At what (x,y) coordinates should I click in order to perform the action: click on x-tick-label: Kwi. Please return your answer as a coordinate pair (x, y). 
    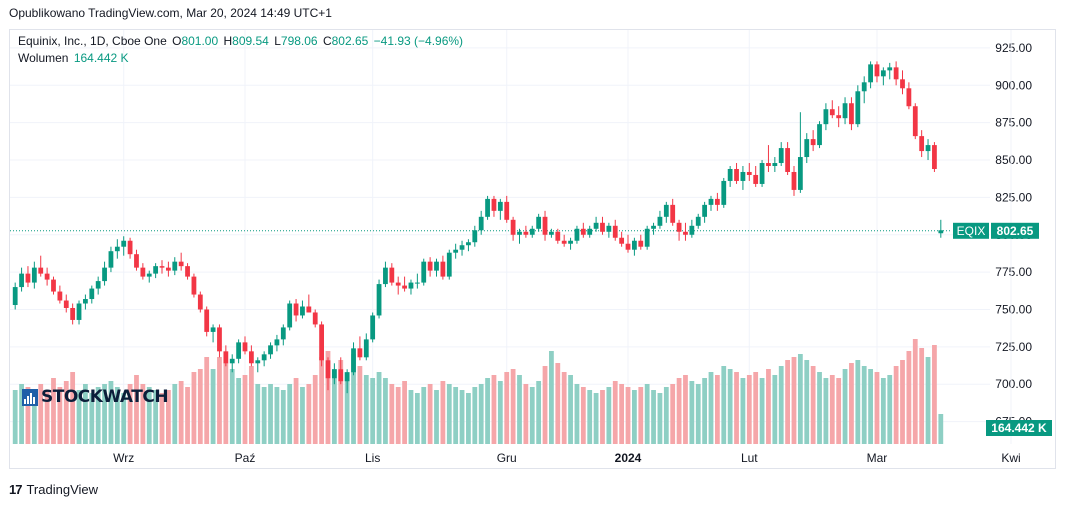
    Looking at the image, I should click on (1010, 458).